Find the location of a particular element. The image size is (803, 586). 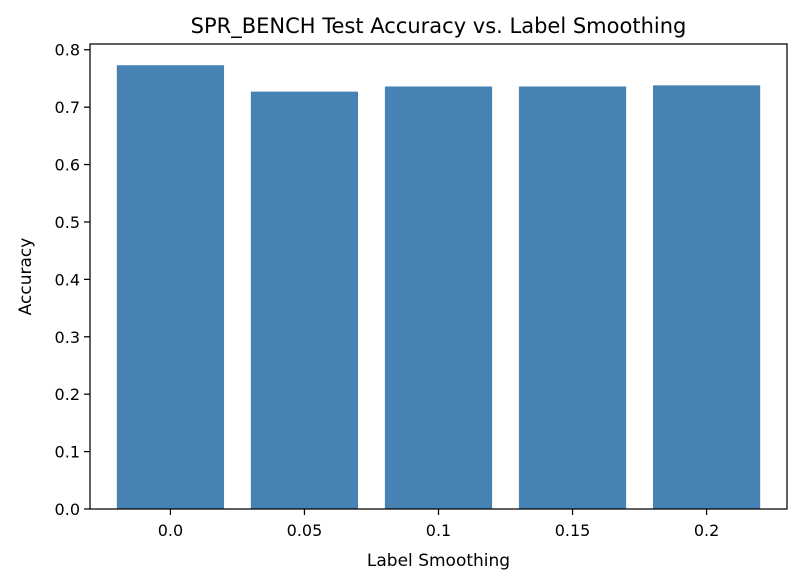

x-tick-label: 0.05 is located at coordinates (305, 530).